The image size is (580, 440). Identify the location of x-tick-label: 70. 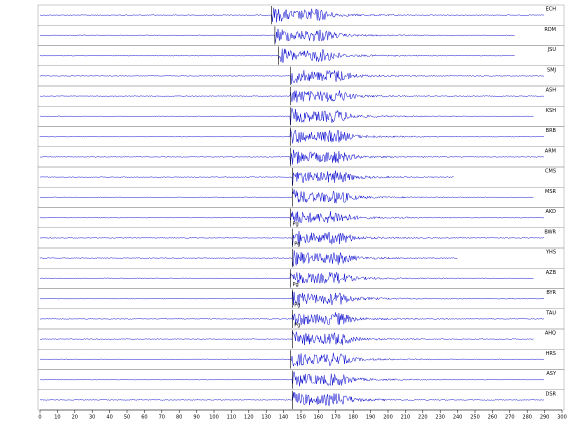
(162, 418).